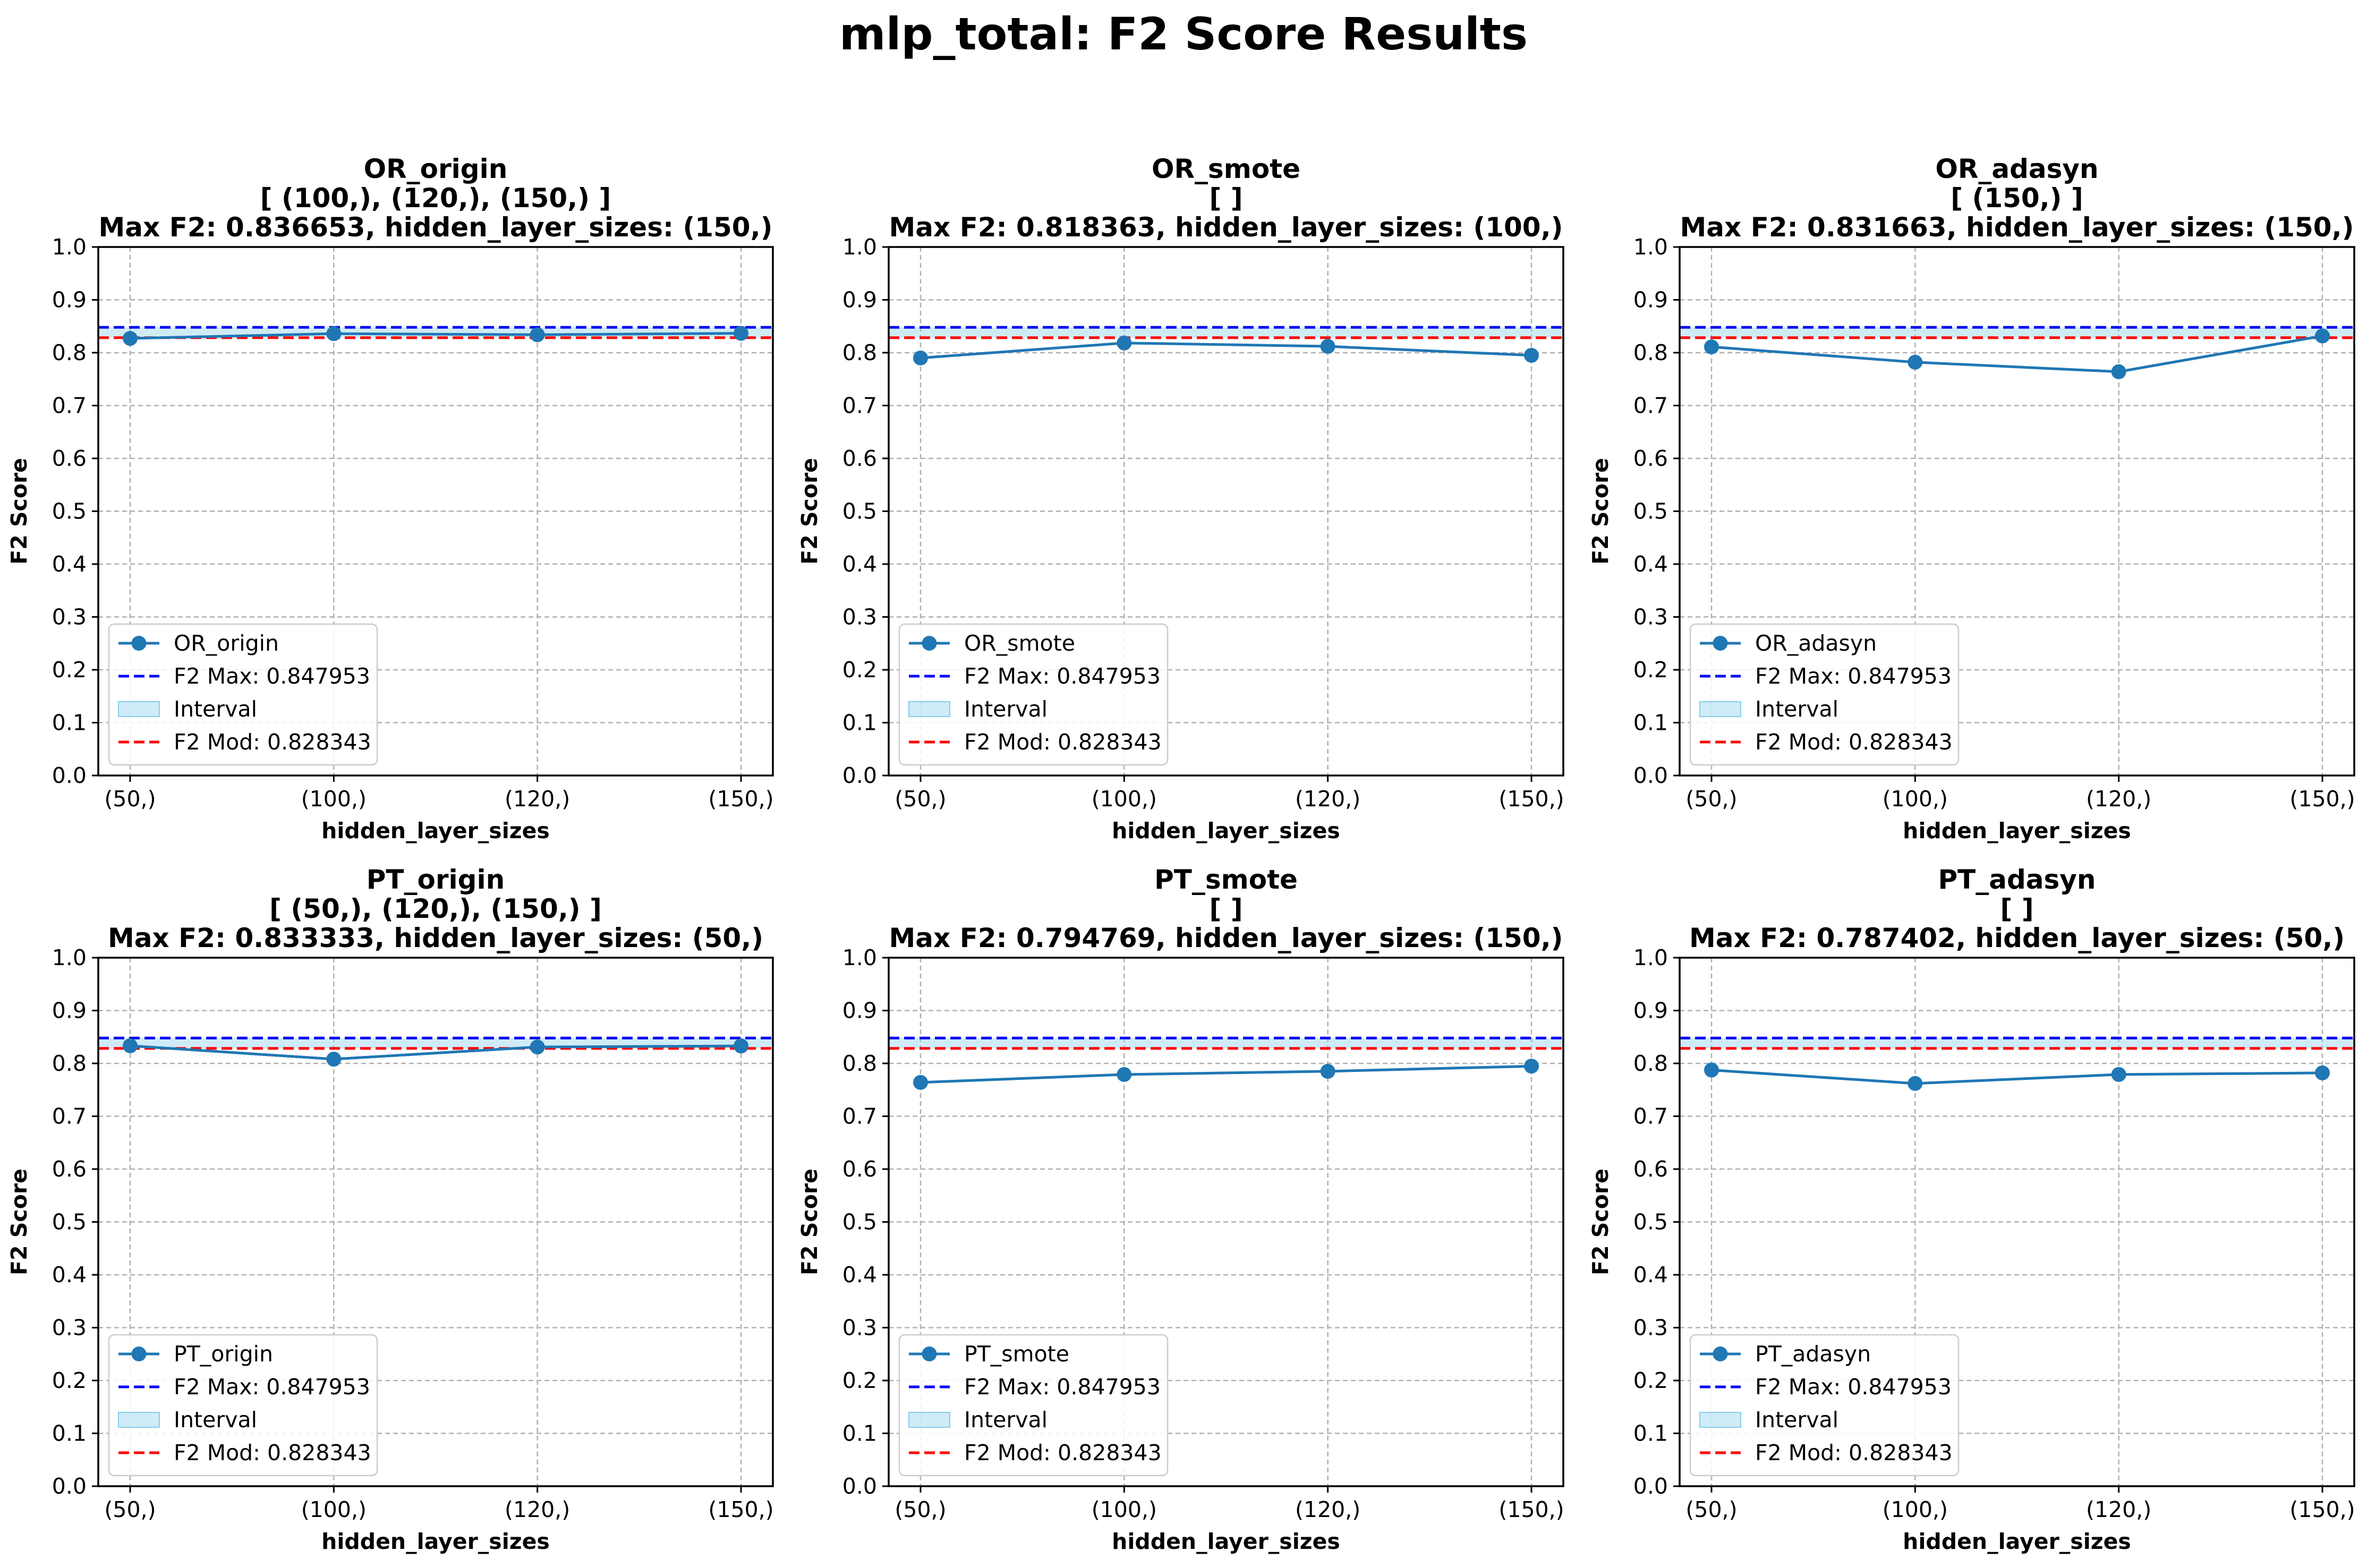 The image size is (2367, 1568). What do you see at coordinates (2017, 879) in the screenshot?
I see `subplot-title-line-1: PT_adasyn` at bounding box center [2017, 879].